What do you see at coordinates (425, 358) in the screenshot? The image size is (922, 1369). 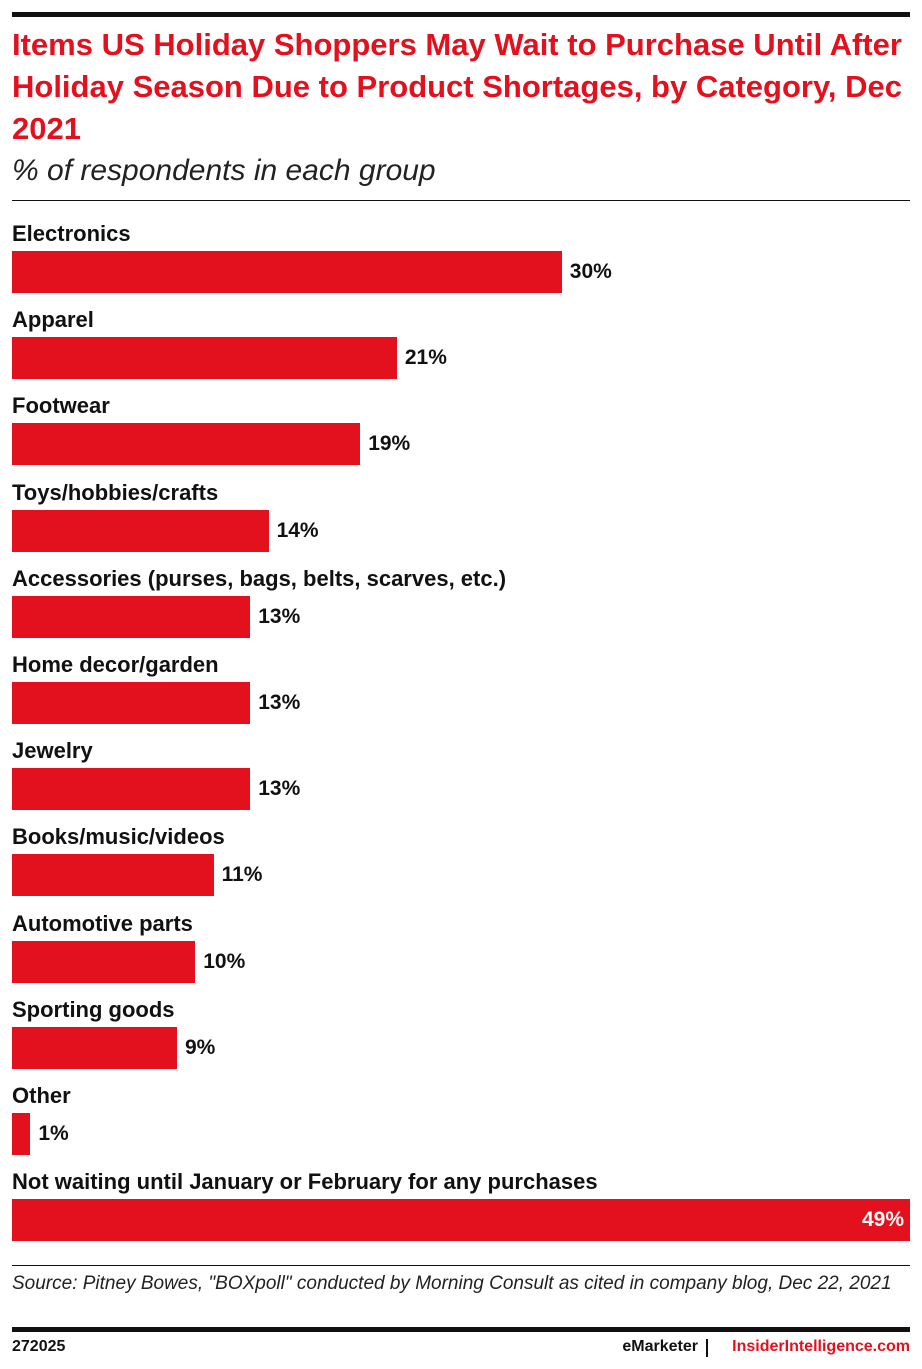 I see `value-label: 21%` at bounding box center [425, 358].